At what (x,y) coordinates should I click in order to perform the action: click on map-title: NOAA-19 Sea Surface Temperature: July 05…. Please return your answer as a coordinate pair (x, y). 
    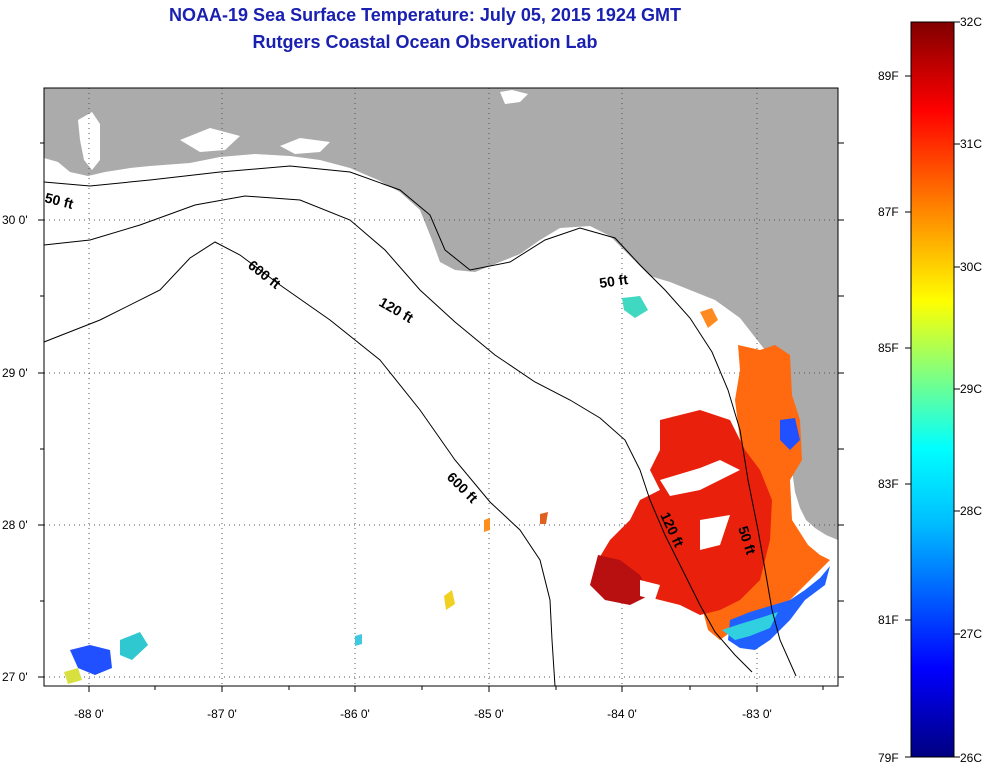
    Looking at the image, I should click on (425, 15).